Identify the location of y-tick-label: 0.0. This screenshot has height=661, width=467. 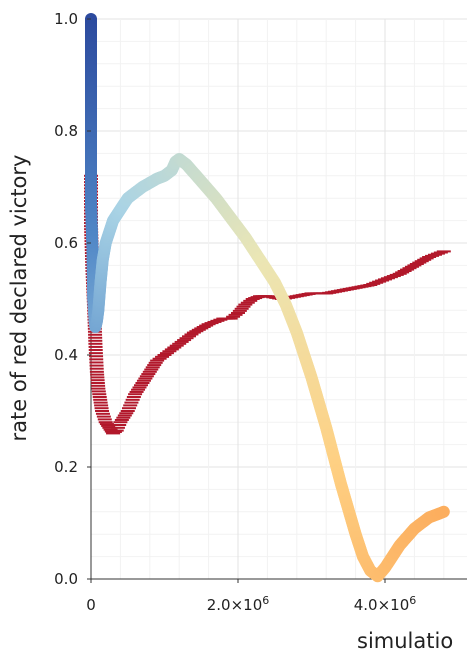
(66, 579).